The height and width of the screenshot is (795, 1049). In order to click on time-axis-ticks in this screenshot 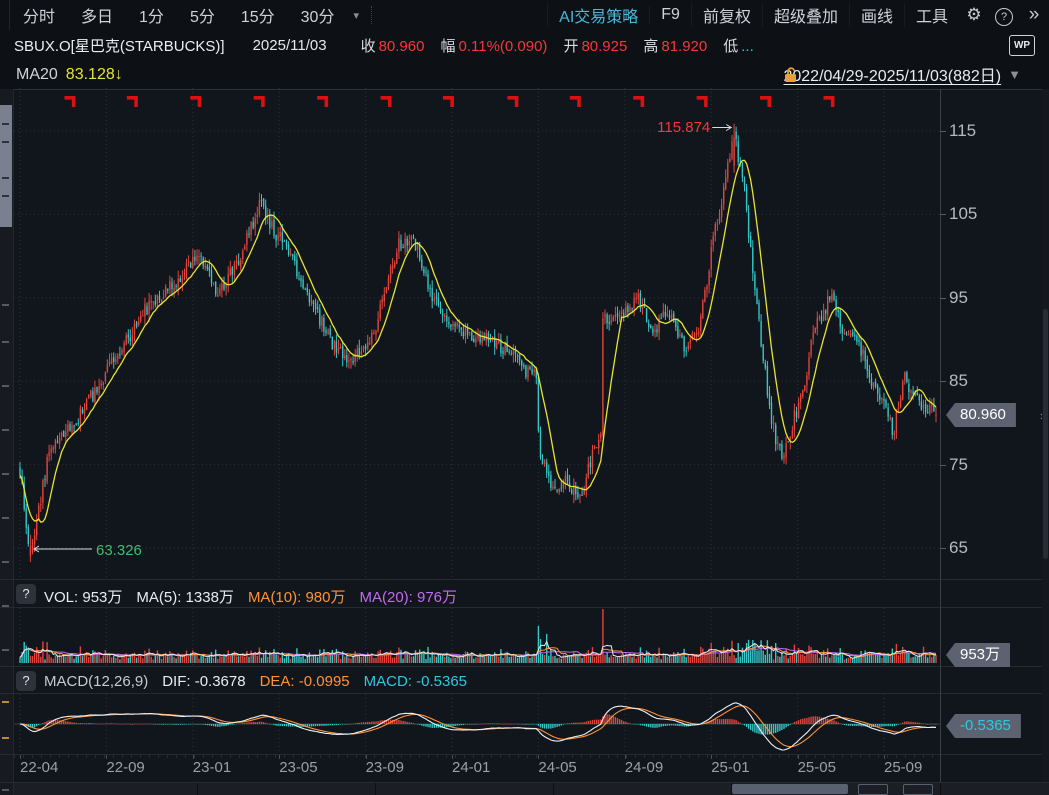, I will do `click(477, 756)`.